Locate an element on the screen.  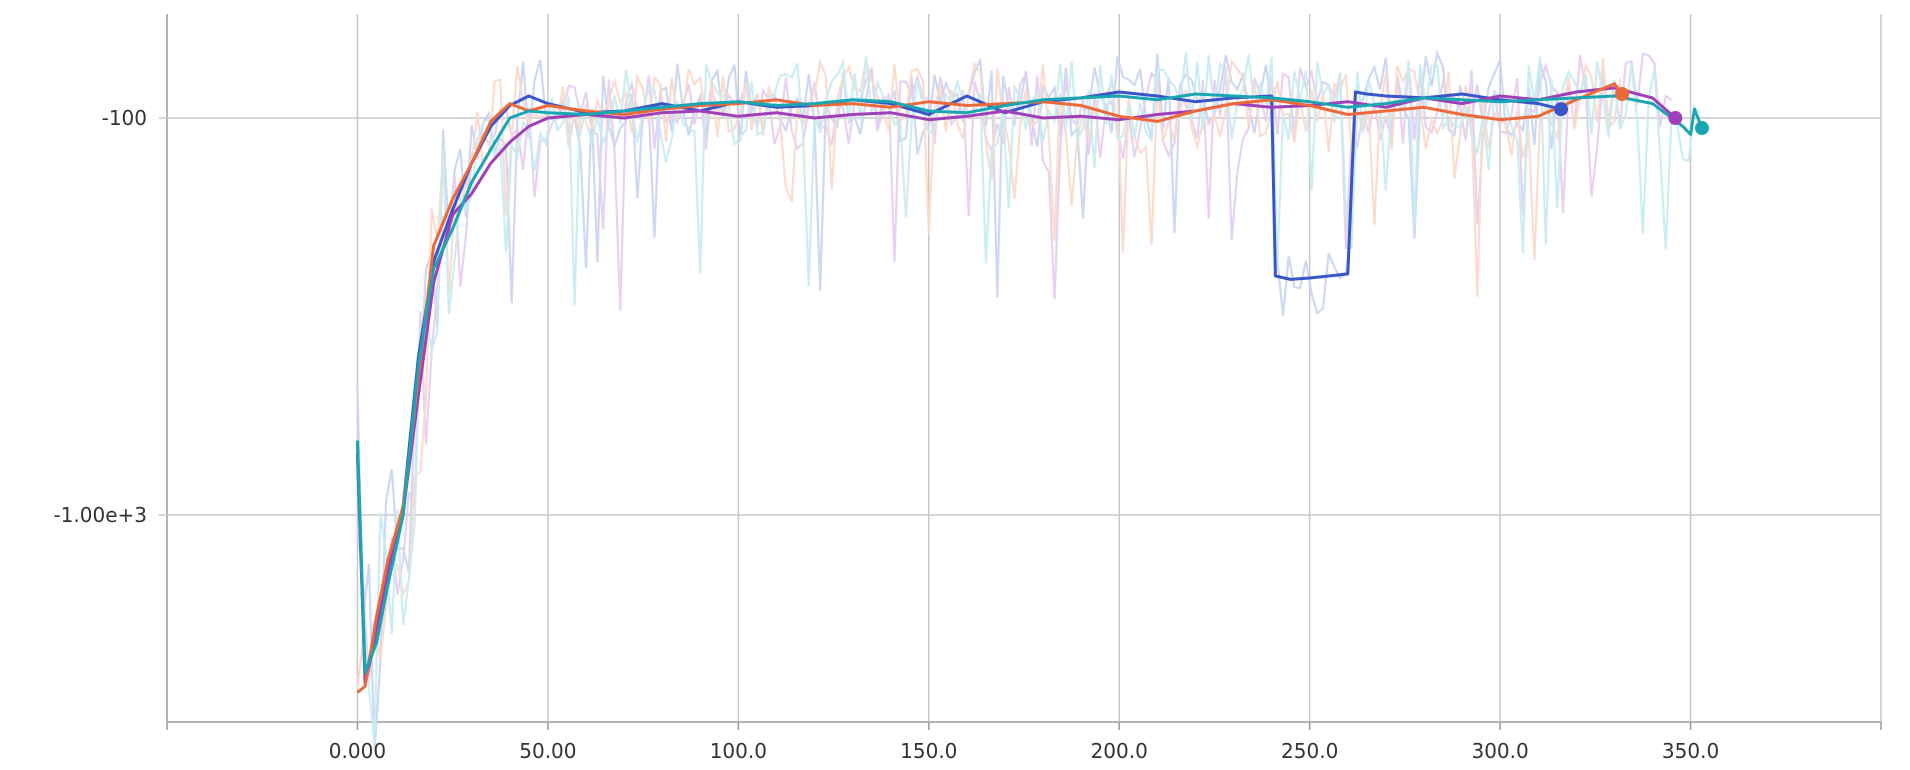
x-tick-label: 300.0 is located at coordinates (1499, 751).